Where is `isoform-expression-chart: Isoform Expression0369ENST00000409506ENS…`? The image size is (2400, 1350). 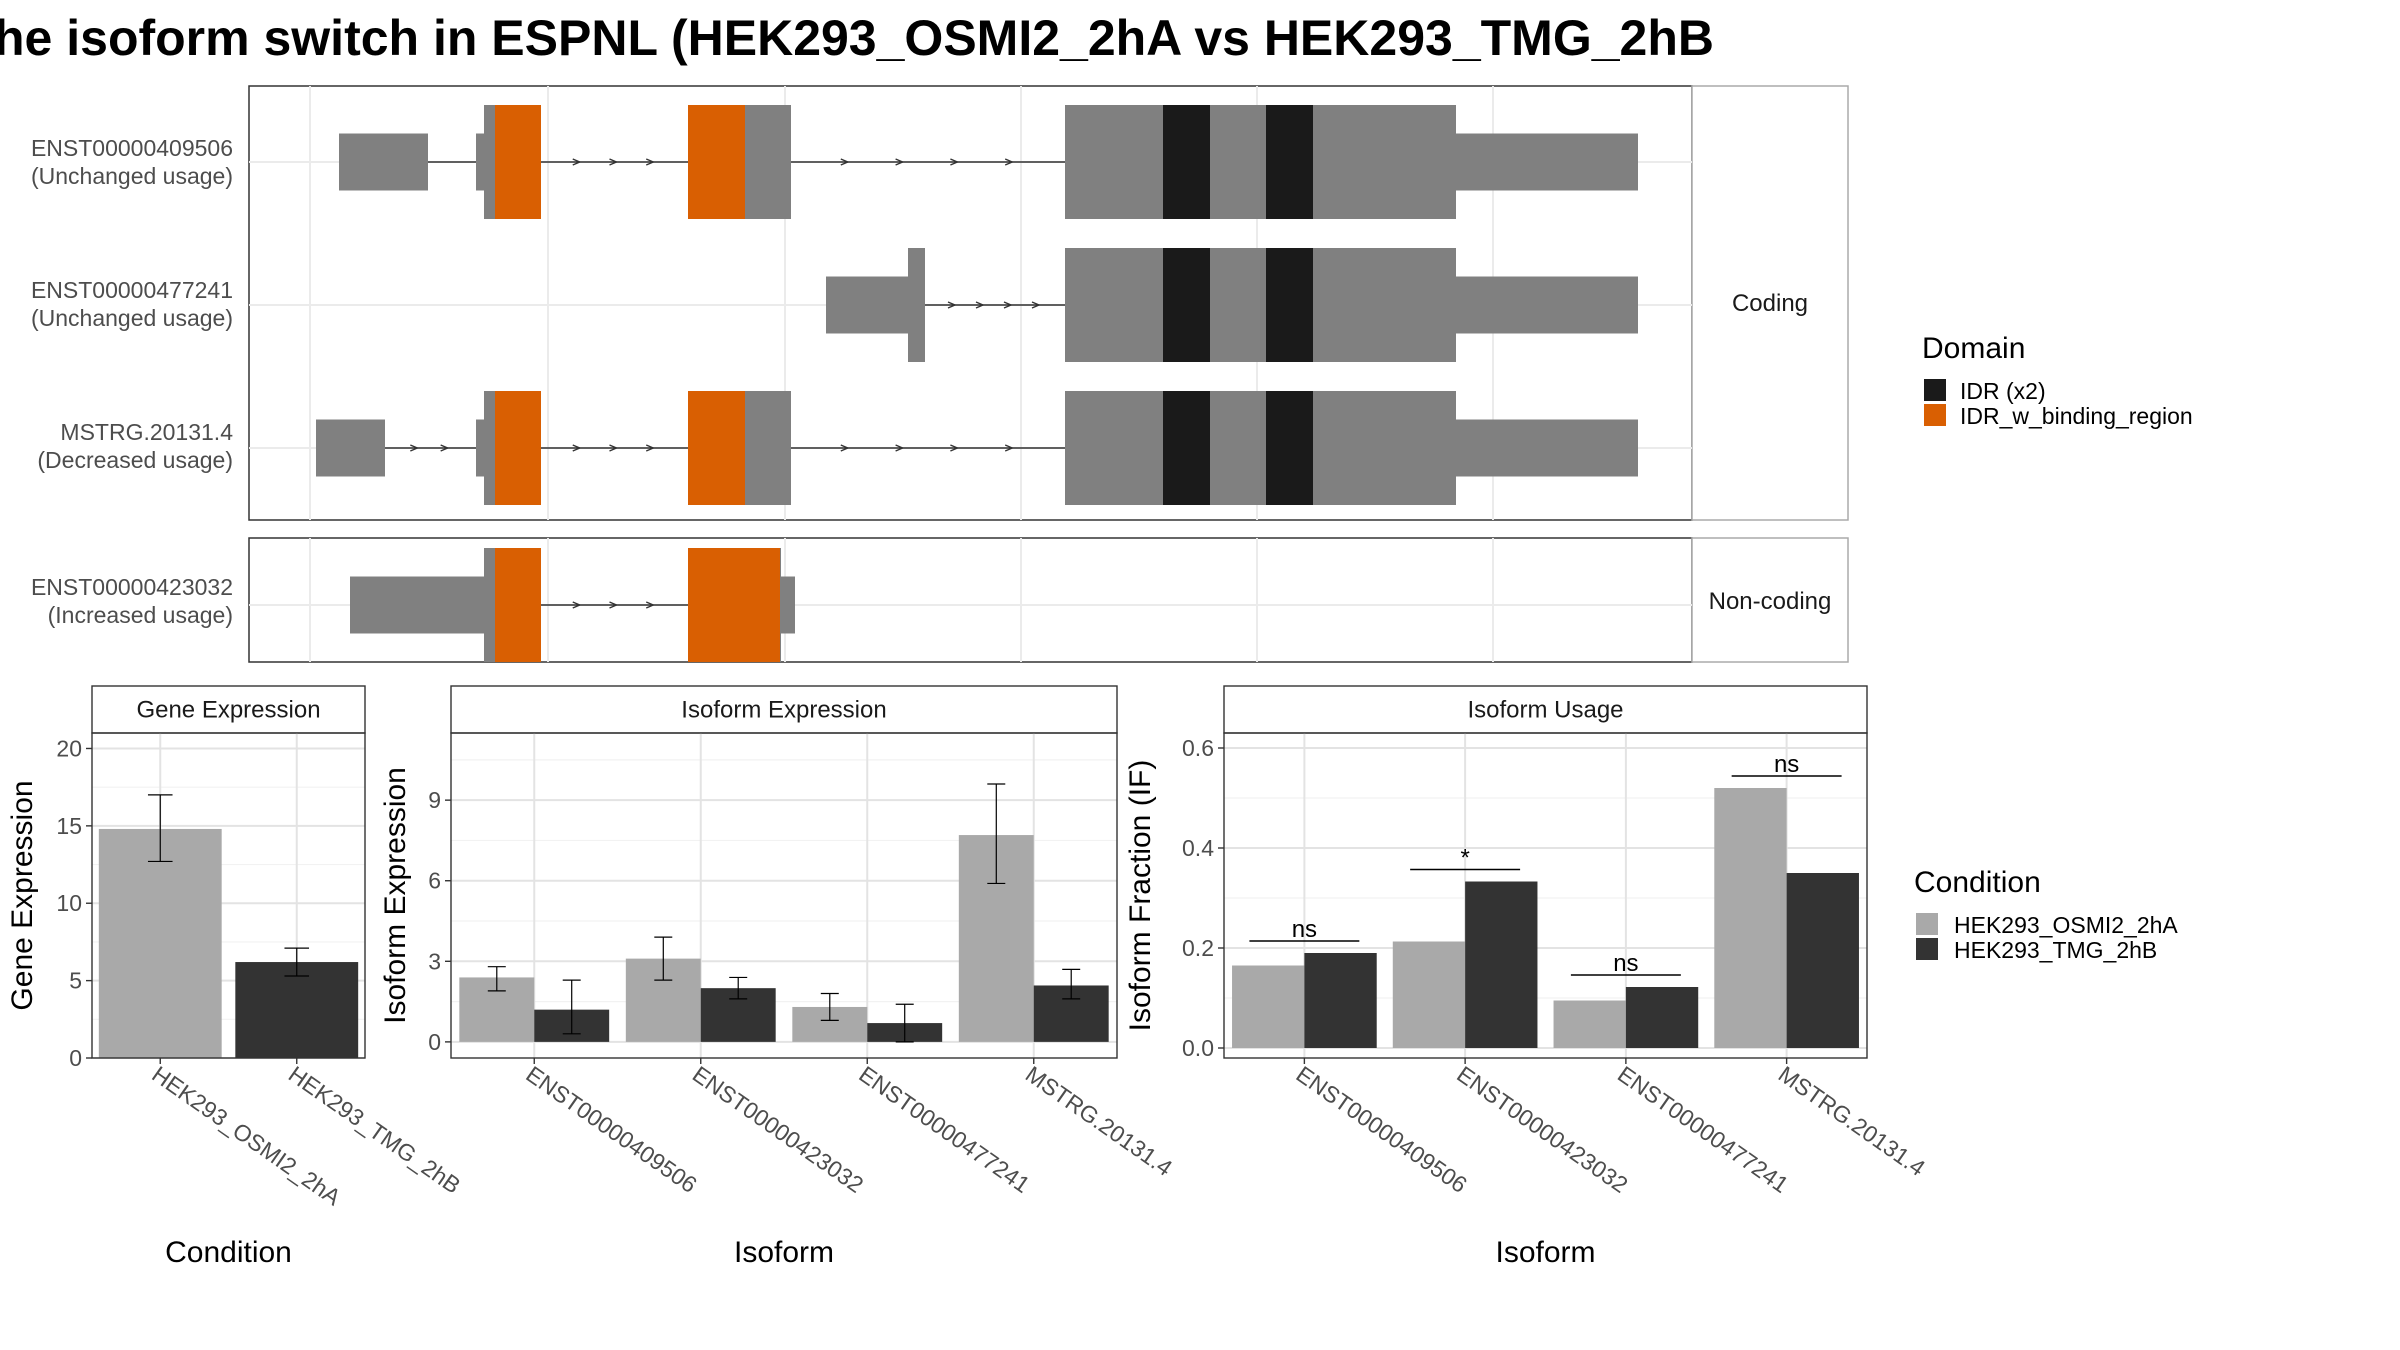 isoform-expression-chart: Isoform Expression0369ENST00000409506ENS… is located at coordinates (778, 977).